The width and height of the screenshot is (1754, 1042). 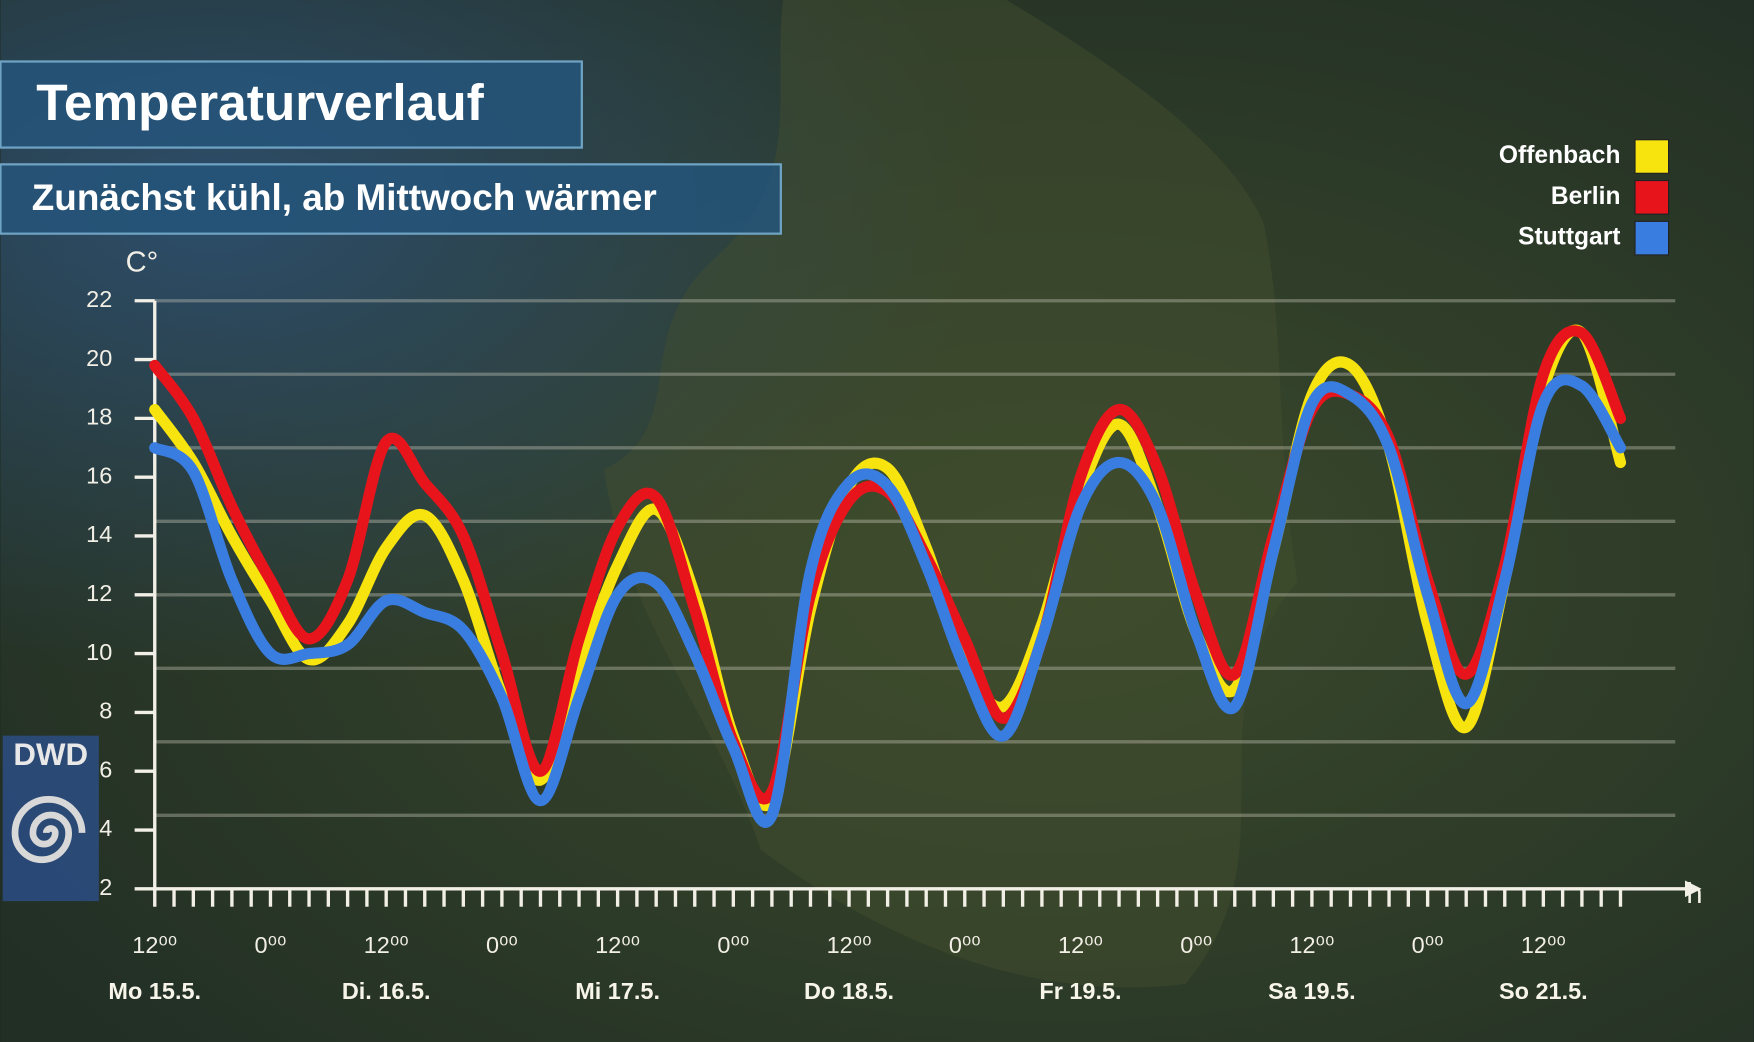 What do you see at coordinates (1586, 196) in the screenshot?
I see `legend-label: Berlin` at bounding box center [1586, 196].